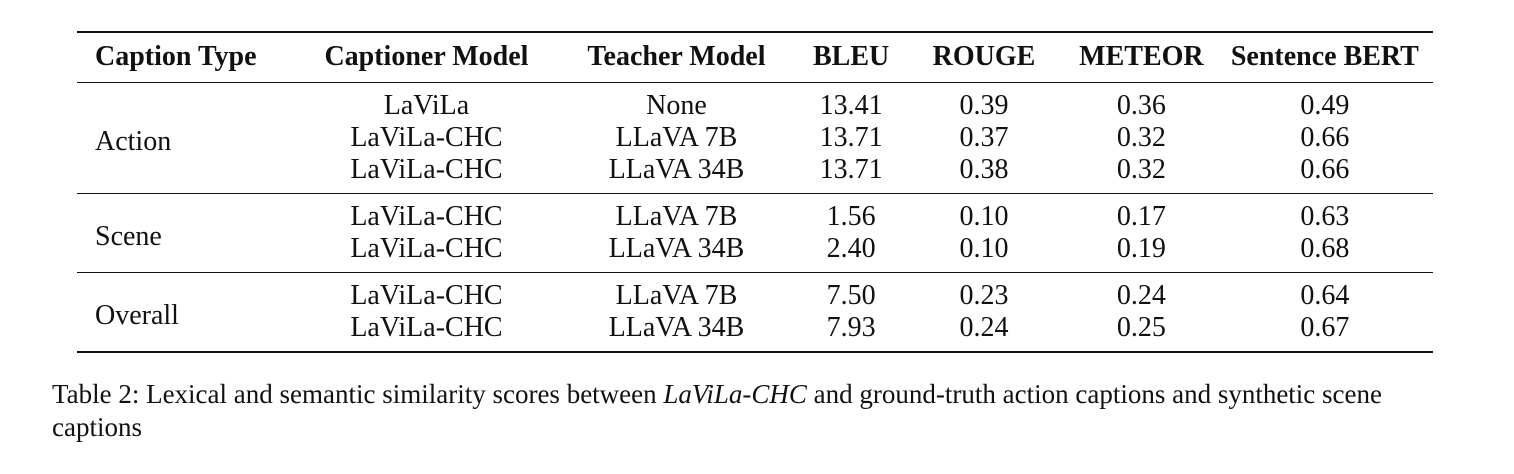  Describe the element at coordinates (851, 57) in the screenshot. I see `header-bleu: BLEU` at that location.